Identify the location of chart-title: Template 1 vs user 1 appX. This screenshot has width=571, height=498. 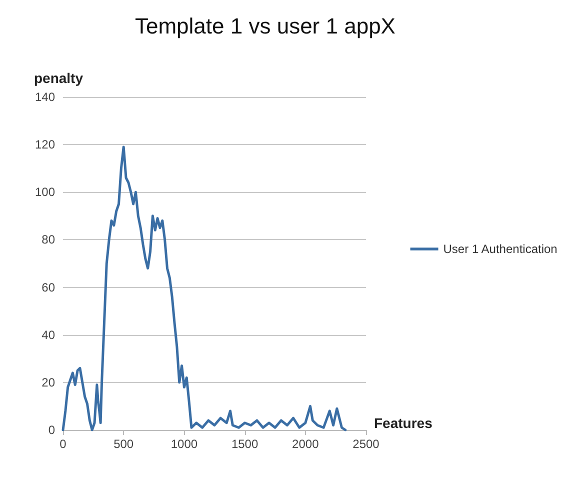
(265, 26).